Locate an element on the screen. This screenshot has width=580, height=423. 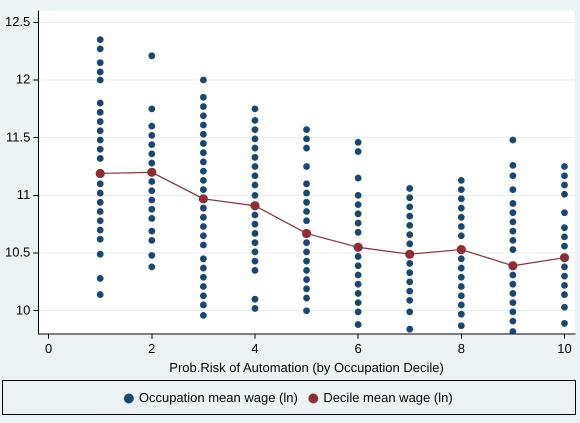
x-tick-label: 6 is located at coordinates (358, 348).